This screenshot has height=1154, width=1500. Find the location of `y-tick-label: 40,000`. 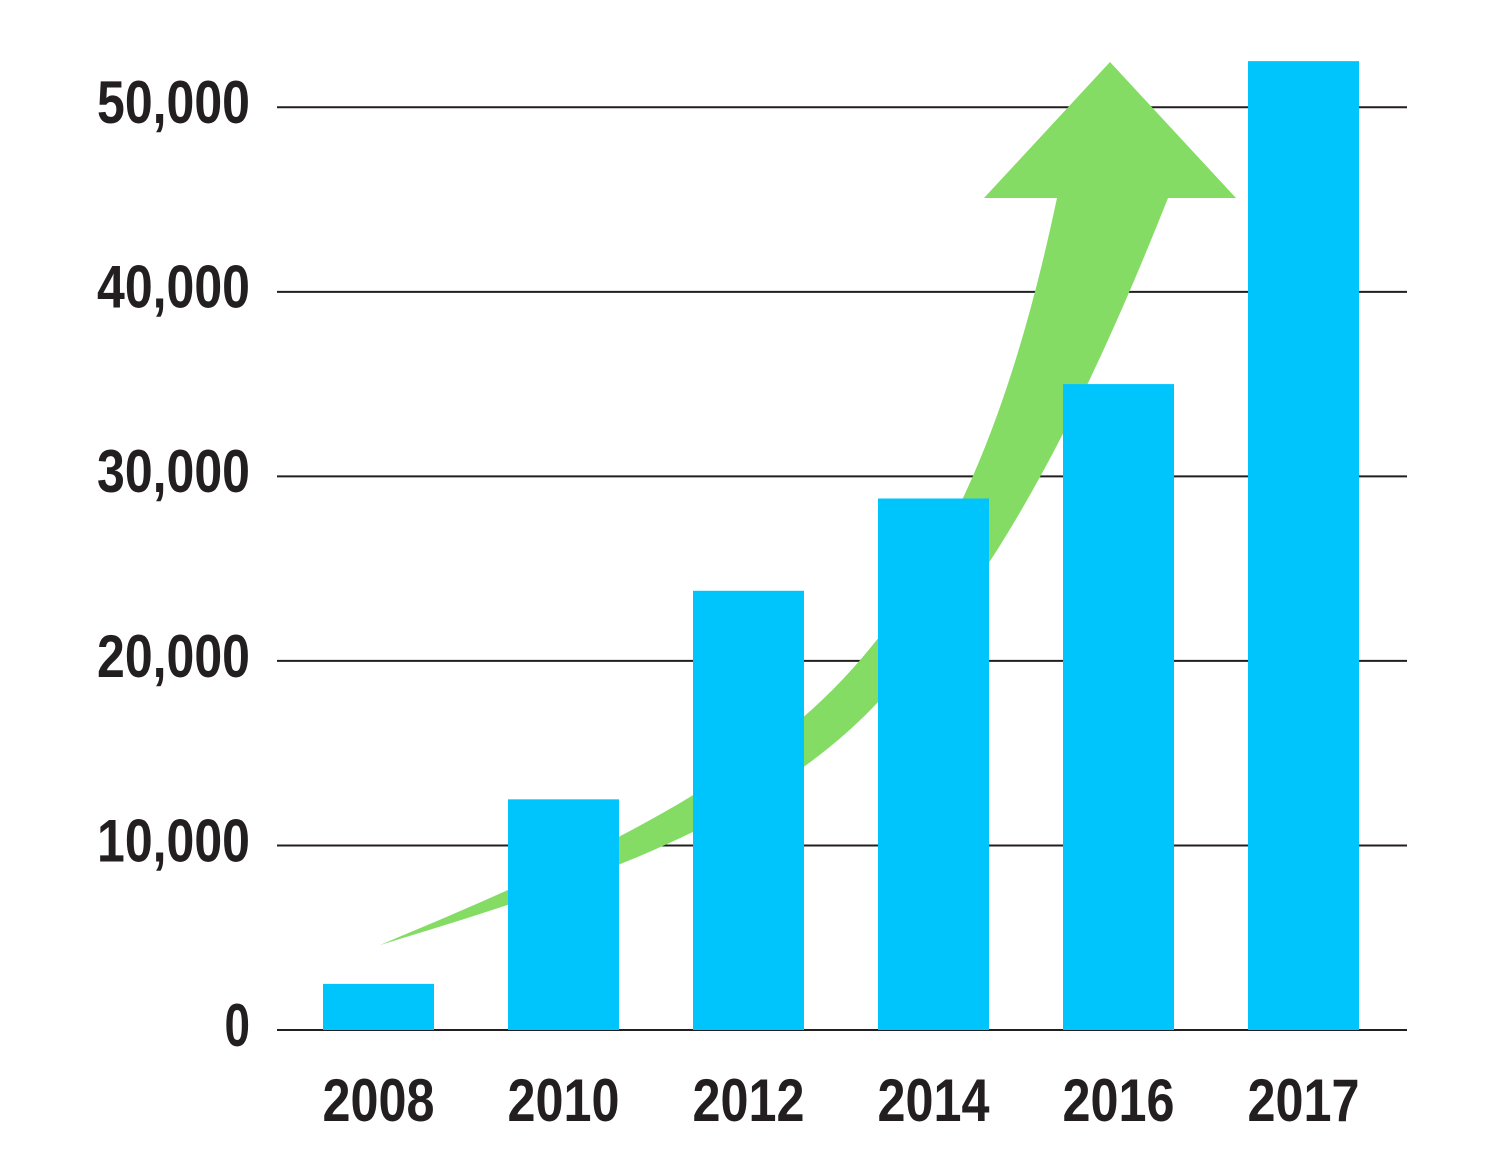

y-tick-label: 40,000 is located at coordinates (173, 287).